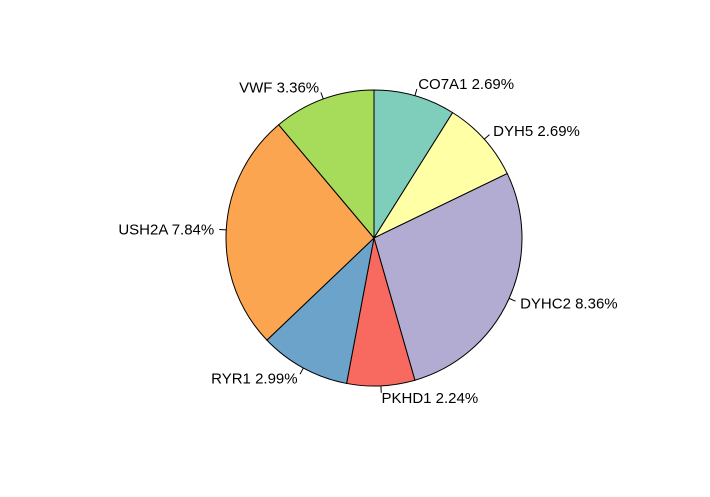 This screenshot has width=710, height=497. What do you see at coordinates (536, 131) in the screenshot?
I see `slice-label: DYH5 2.69%` at bounding box center [536, 131].